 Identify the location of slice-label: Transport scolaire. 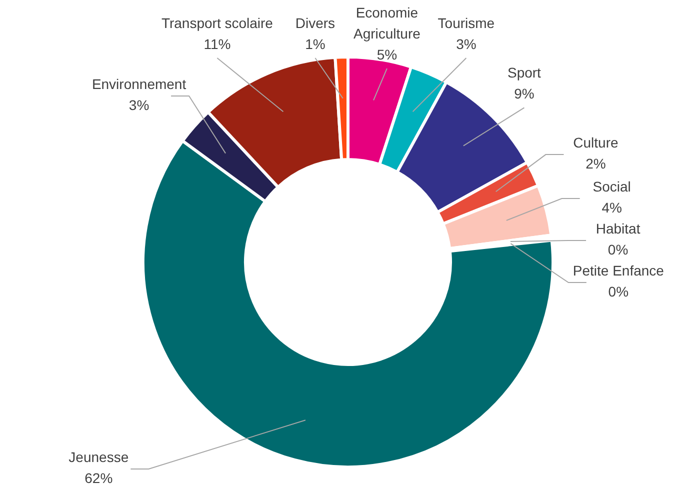
(217, 23).